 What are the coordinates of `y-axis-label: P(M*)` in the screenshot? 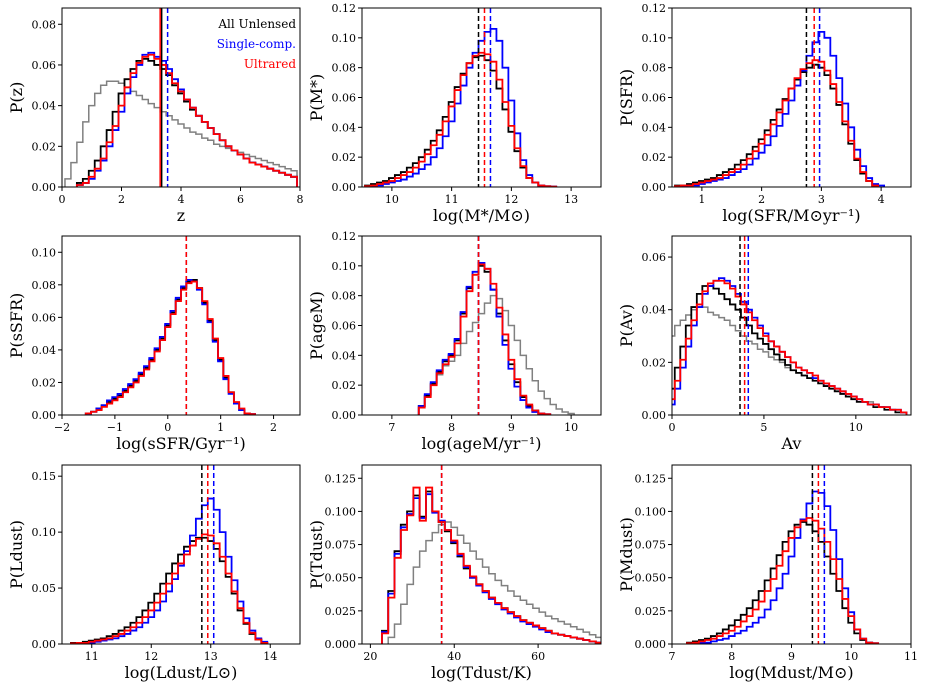 It's located at (316, 98).